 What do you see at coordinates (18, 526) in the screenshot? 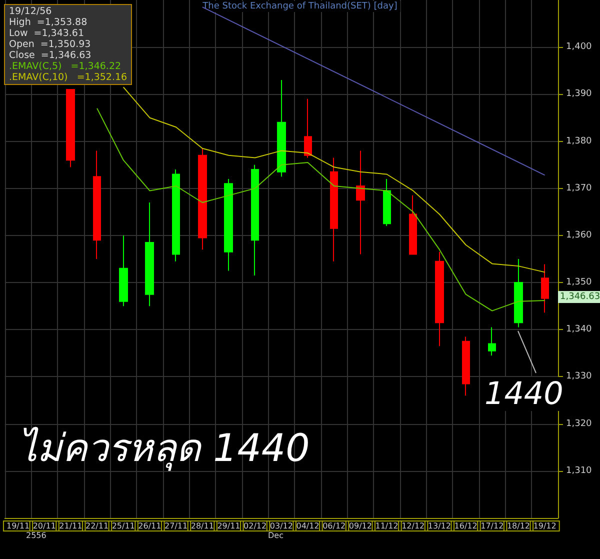
I see `x-tick-label: 19/11` at bounding box center [18, 526].